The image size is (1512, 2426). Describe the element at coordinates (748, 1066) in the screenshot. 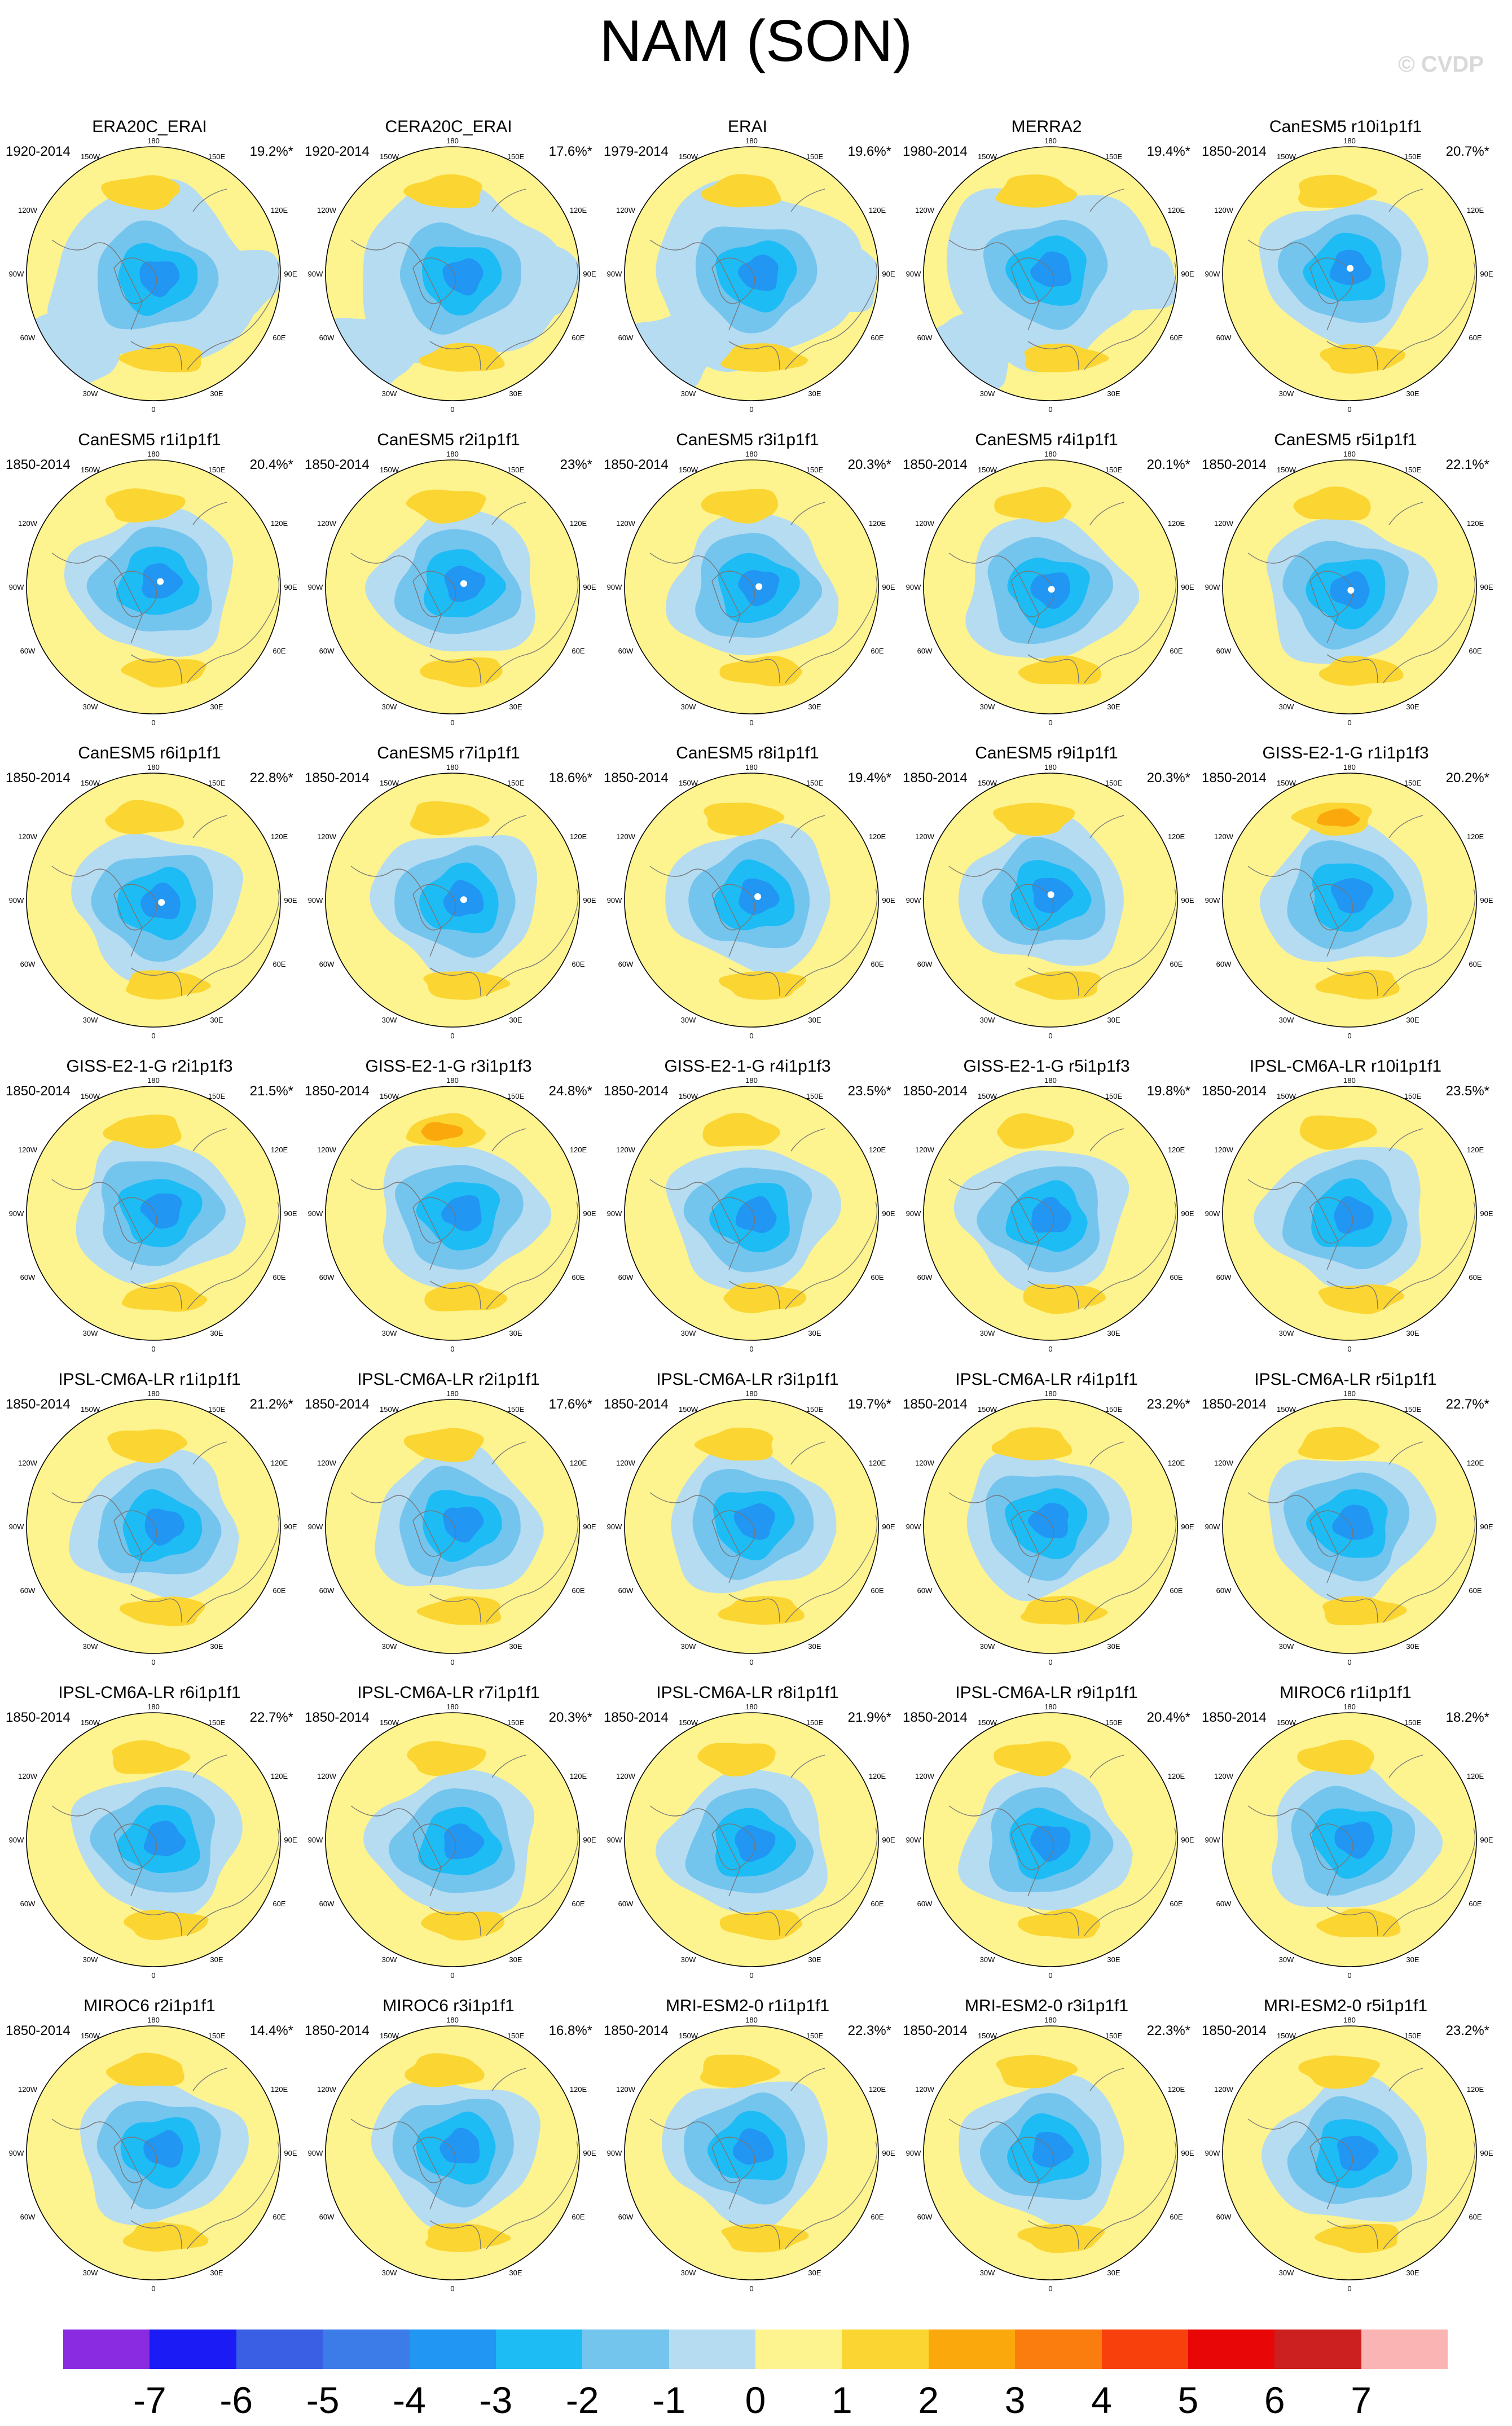

I see `panel-title: GISS-E2-1-G r4i1p1f3` at that location.